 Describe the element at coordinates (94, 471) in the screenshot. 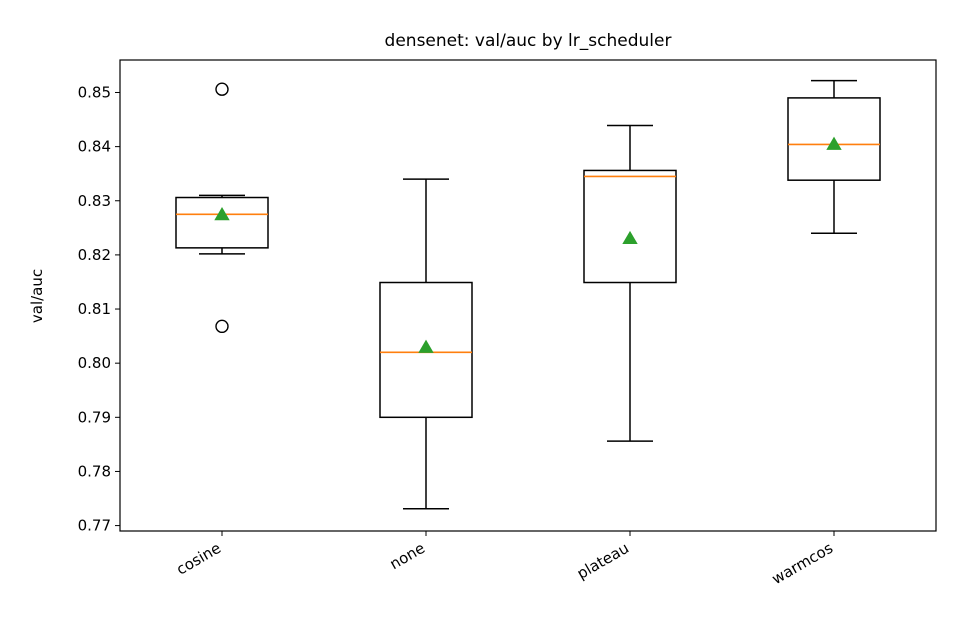

I see `y-tick-label: 0.78` at that location.